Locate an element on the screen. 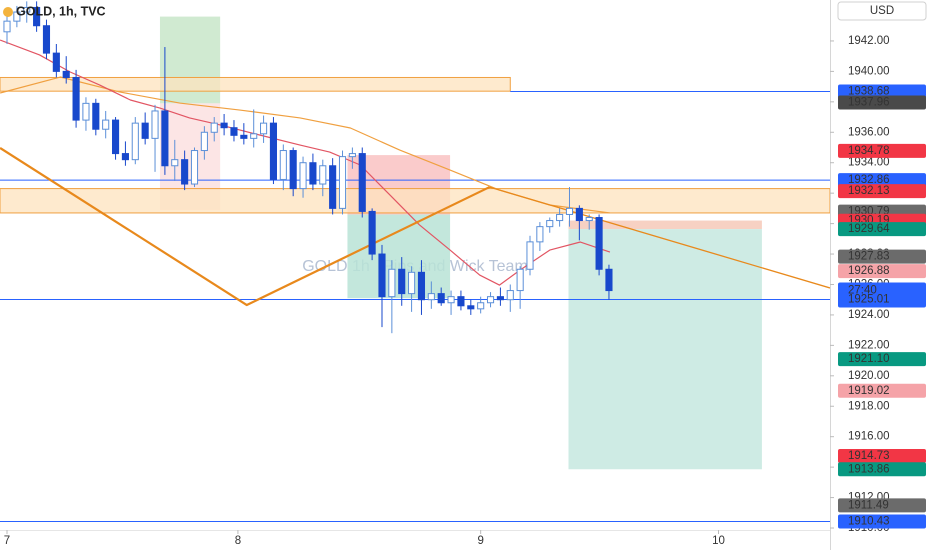  price-label: 1911.49 is located at coordinates (868, 505).